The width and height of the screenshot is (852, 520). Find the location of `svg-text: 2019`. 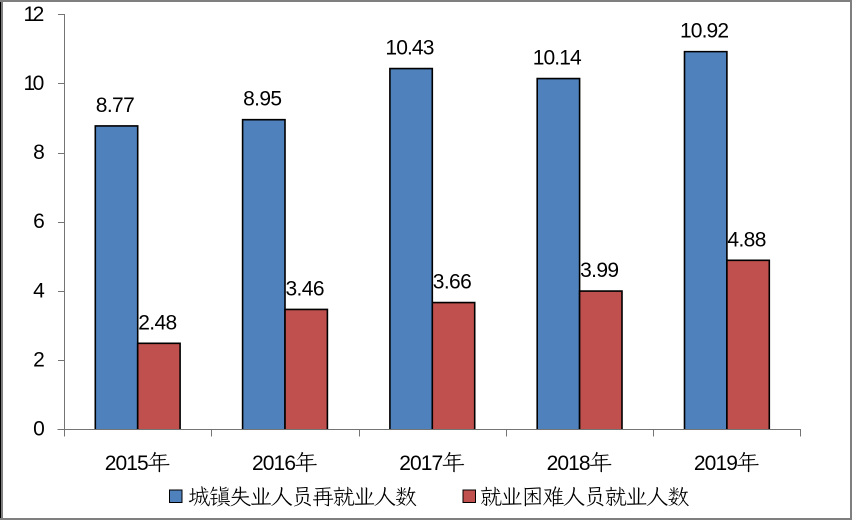

svg-text: 2019 is located at coordinates (716, 463).